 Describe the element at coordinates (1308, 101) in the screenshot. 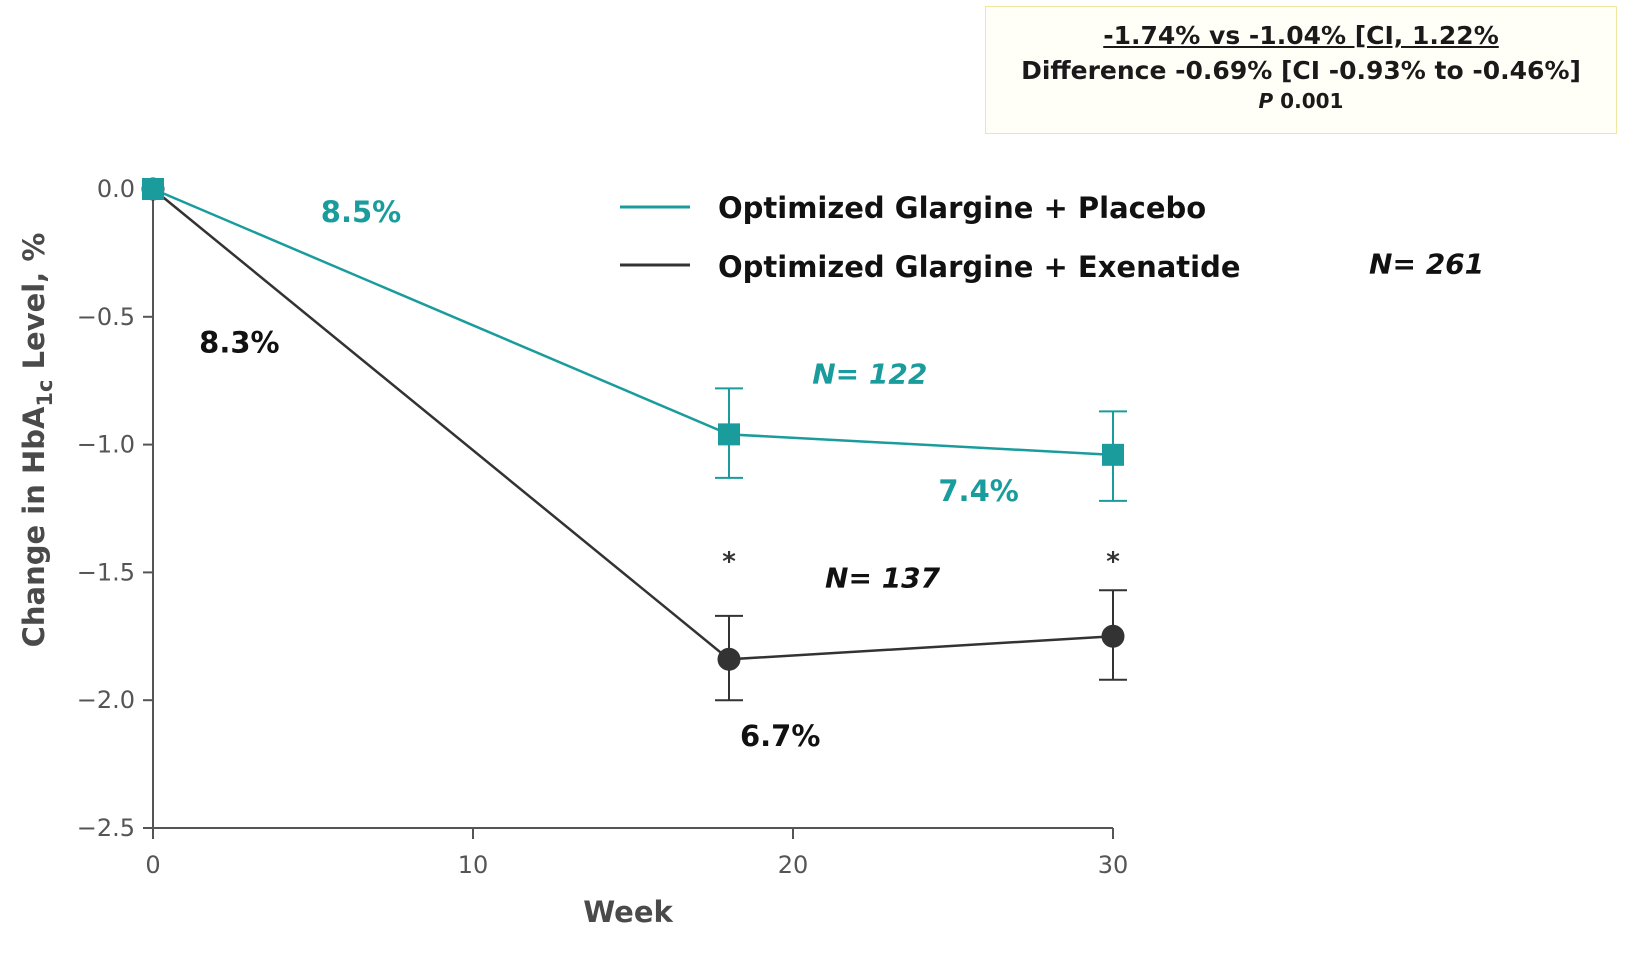

I see `p-value: 0.001` at that location.